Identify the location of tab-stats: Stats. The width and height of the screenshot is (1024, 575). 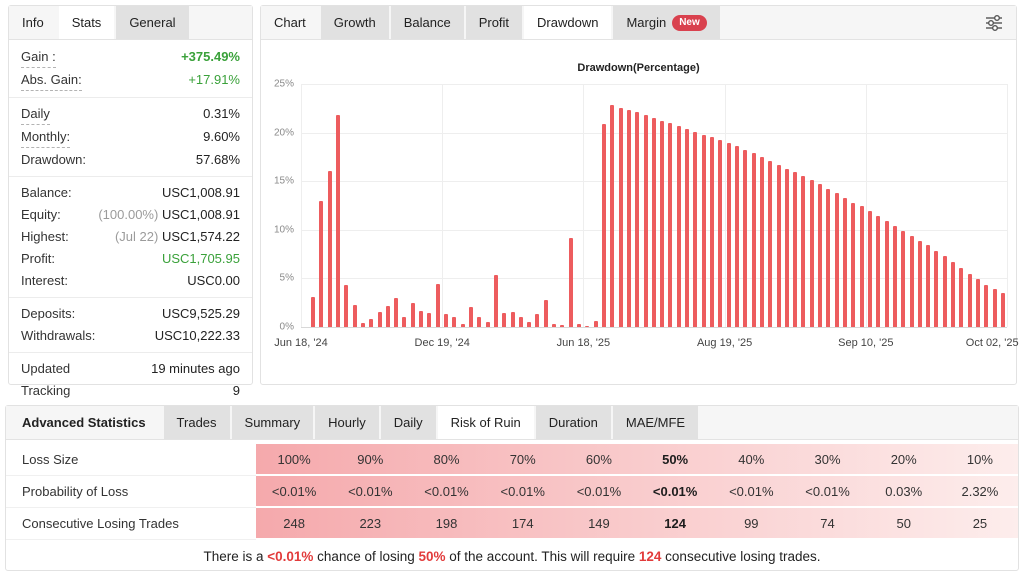
(86, 22).